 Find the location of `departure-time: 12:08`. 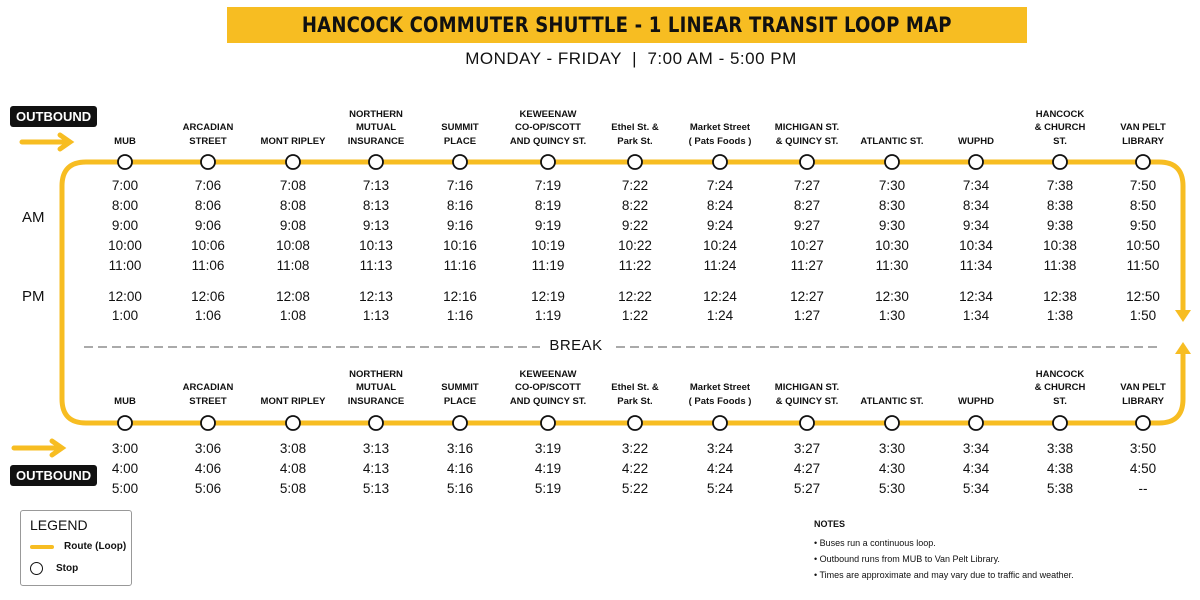

departure-time: 12:08 is located at coordinates (293, 296).